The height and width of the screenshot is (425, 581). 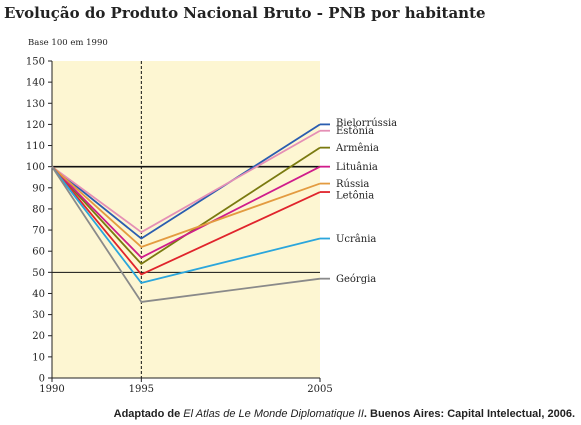 What do you see at coordinates (357, 148) in the screenshot?
I see `series-label: Armênia` at bounding box center [357, 148].